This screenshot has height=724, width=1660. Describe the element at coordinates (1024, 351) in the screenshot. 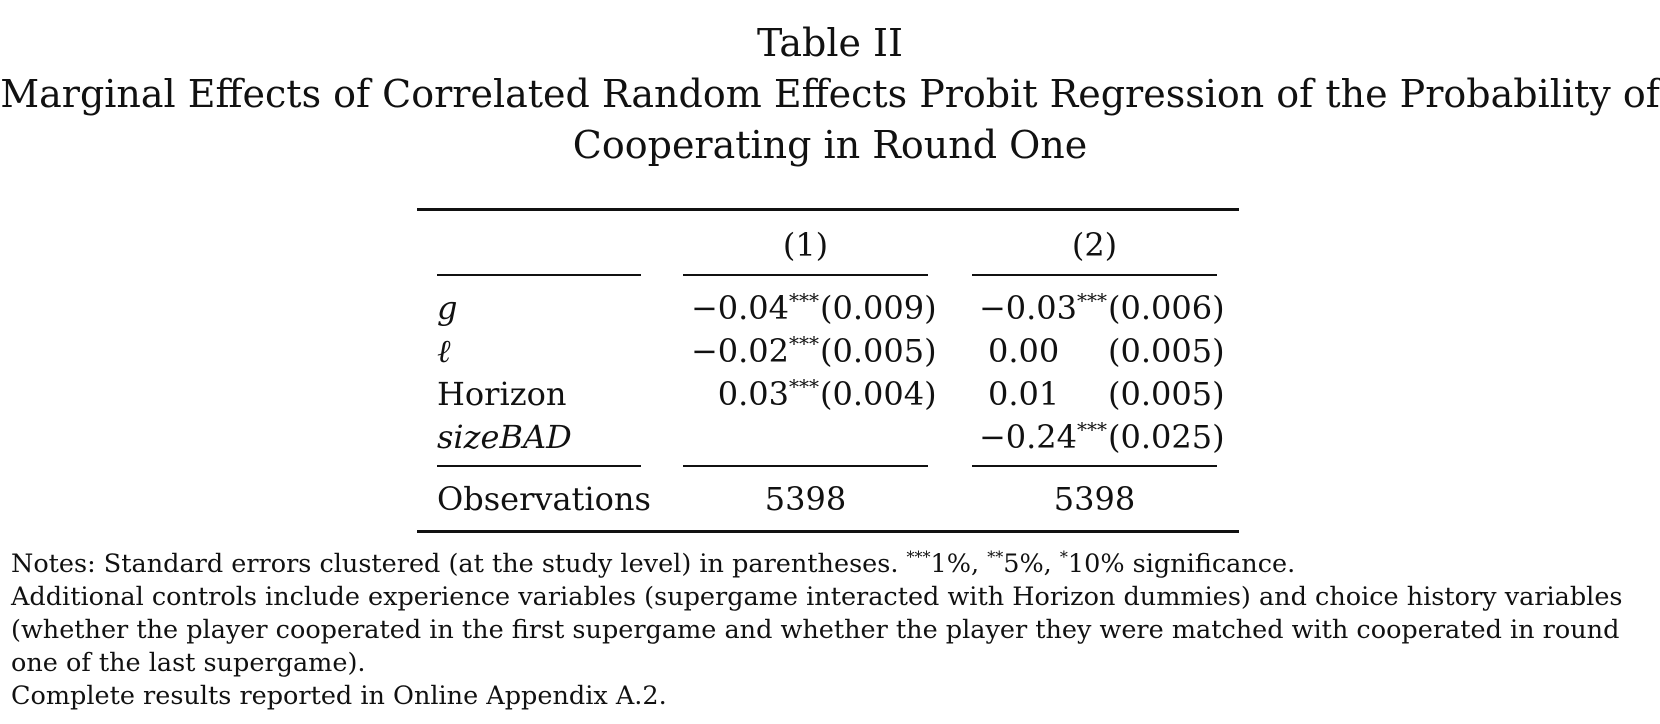

I see `coef-ell-col2: 0.00` at that location.